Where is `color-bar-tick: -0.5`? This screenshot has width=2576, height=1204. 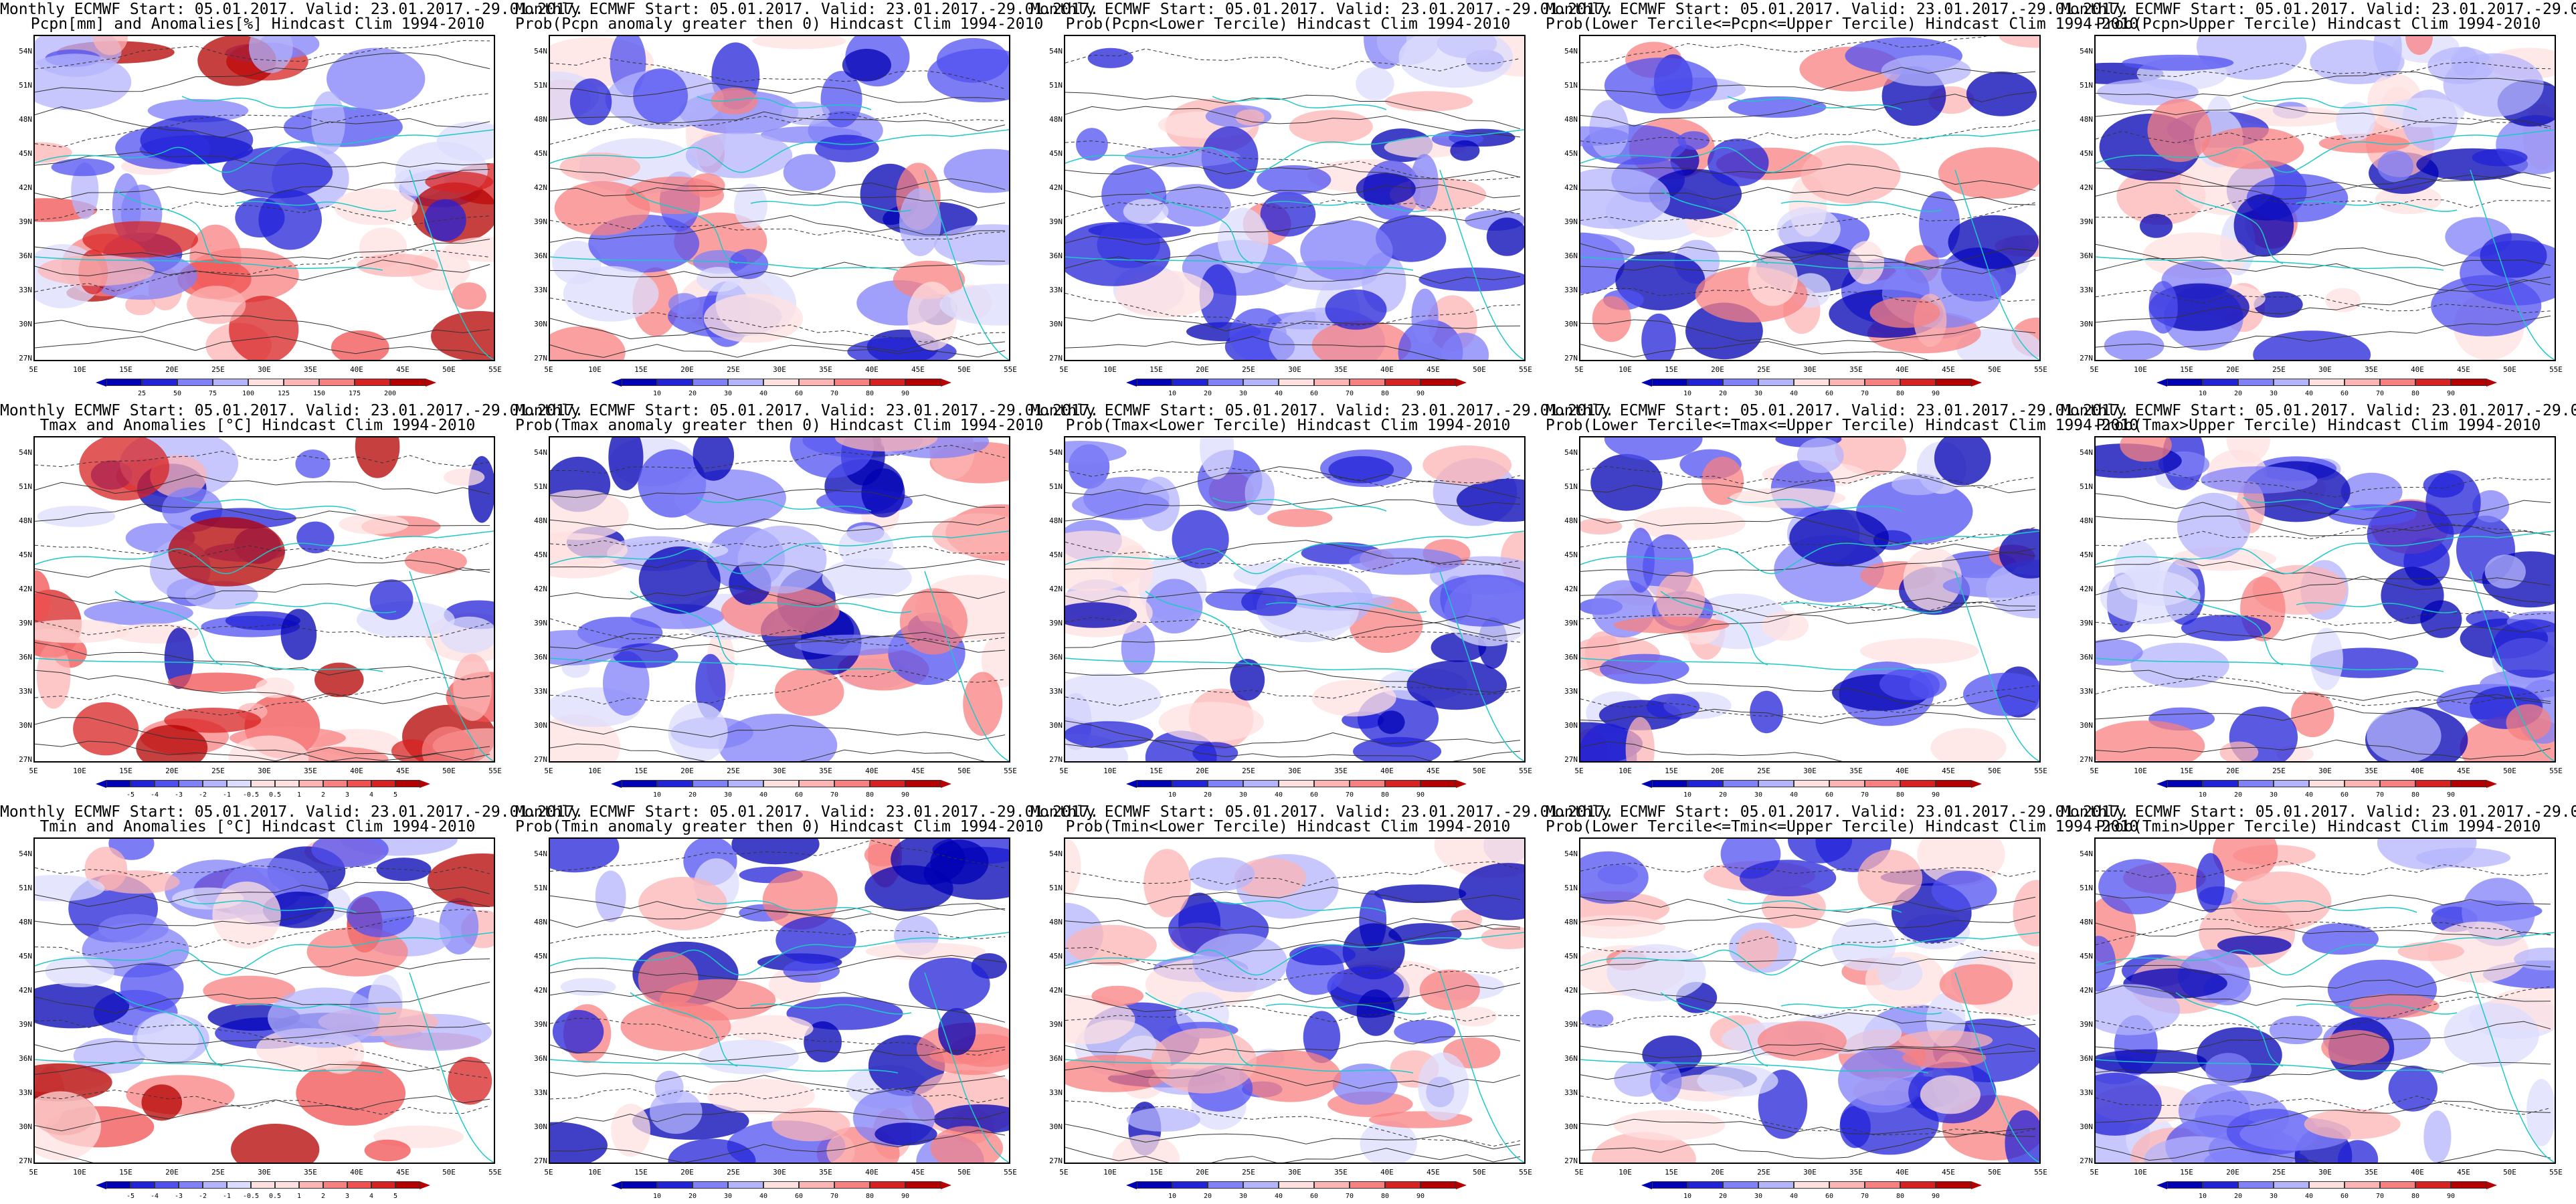 color-bar-tick: -0.5 is located at coordinates (251, 1196).